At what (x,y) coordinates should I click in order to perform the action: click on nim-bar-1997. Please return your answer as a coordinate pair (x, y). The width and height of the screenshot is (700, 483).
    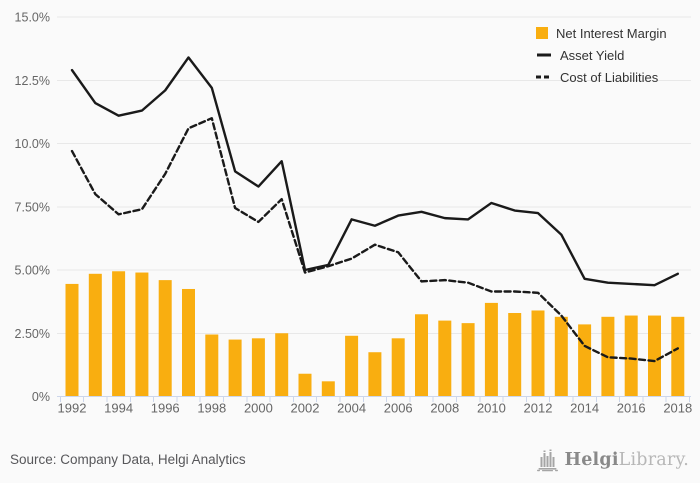
    Looking at the image, I should click on (188, 342).